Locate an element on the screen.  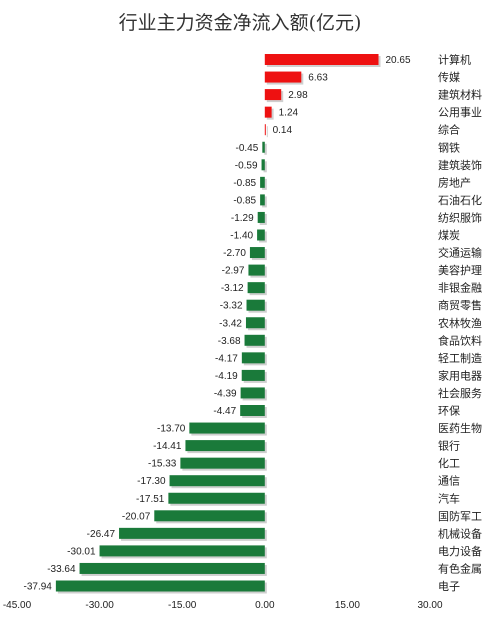
category-label: 汽车 is located at coordinates (449, 498).